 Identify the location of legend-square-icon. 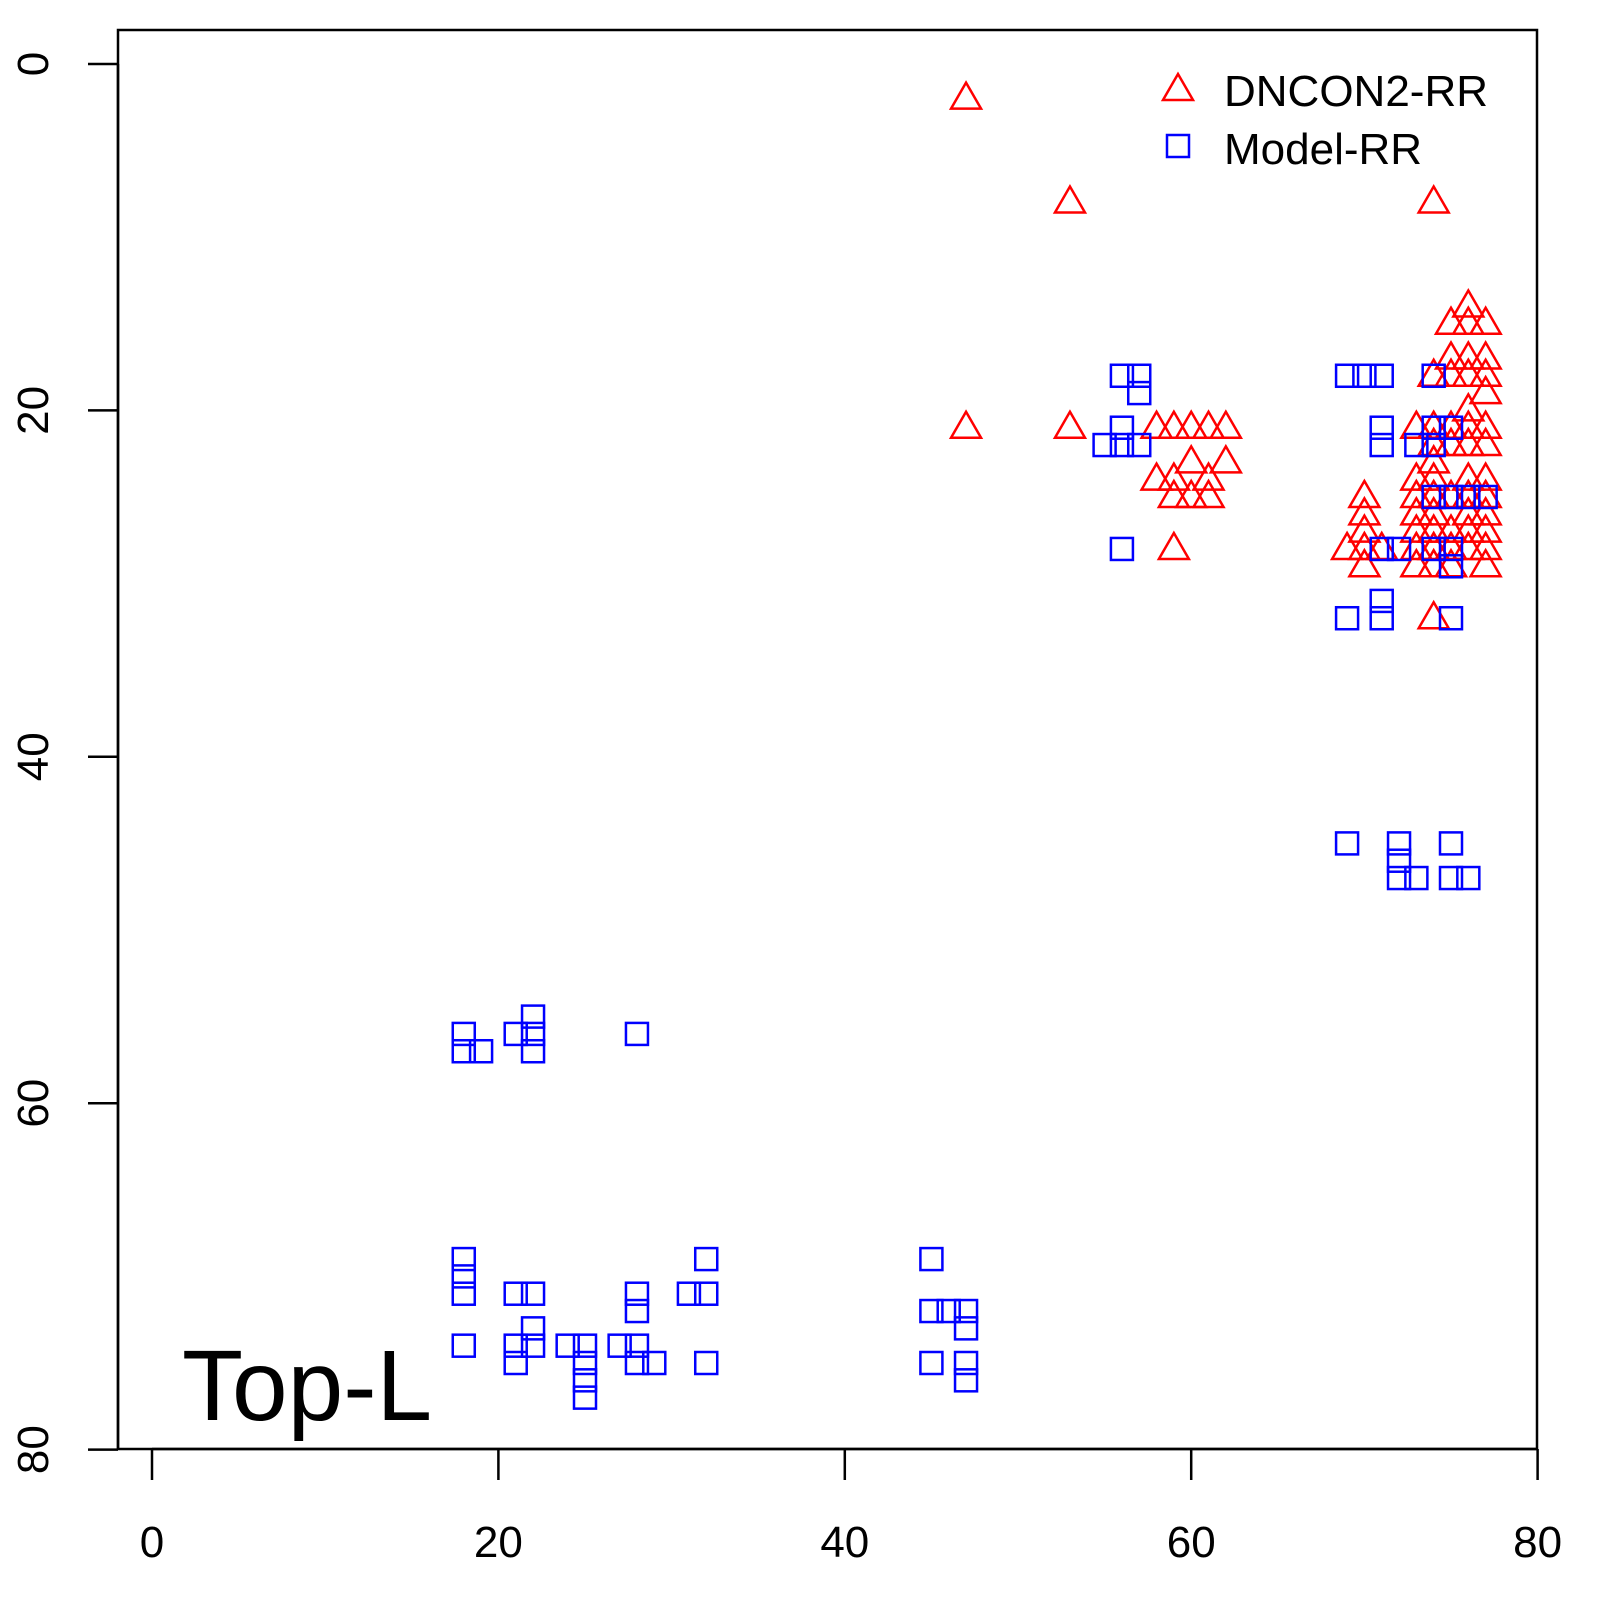
(1178, 146).